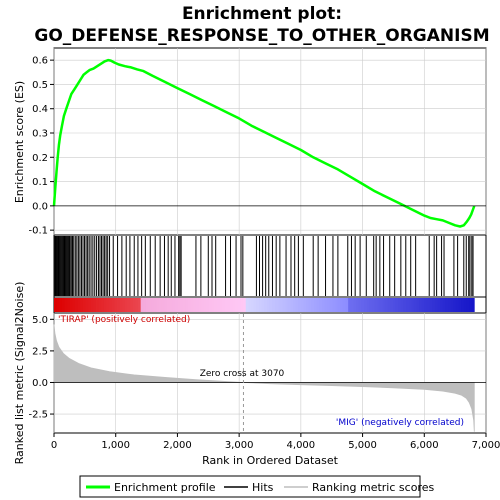 Image resolution: width=500 pixels, height=500 pixels. I want to click on es-tick-label: 0.6, so click(40, 61).